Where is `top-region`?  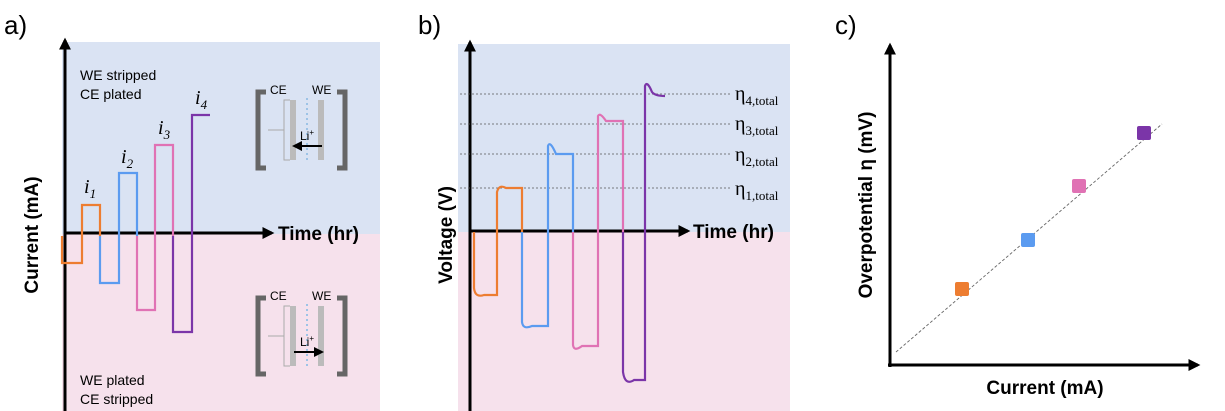
top-region is located at coordinates (221, 138).